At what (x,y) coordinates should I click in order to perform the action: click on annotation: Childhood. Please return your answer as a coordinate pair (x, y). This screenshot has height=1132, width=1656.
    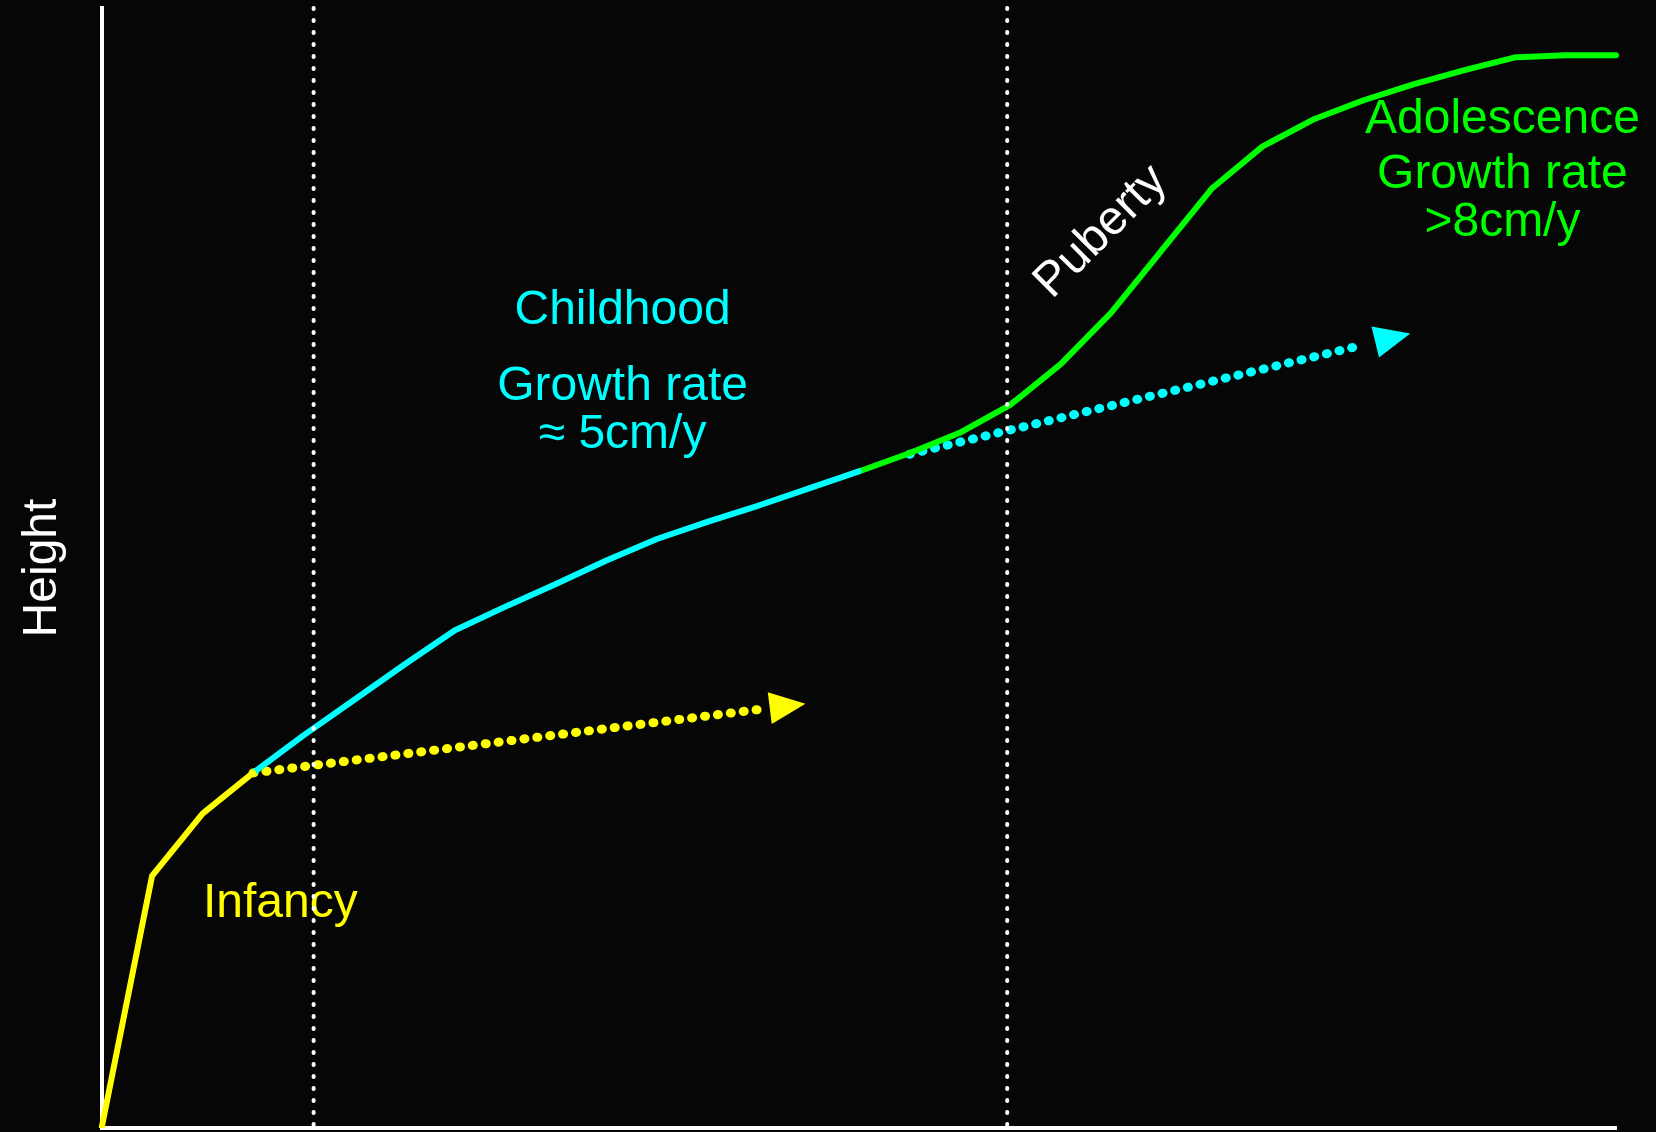
    Looking at the image, I should click on (622, 307).